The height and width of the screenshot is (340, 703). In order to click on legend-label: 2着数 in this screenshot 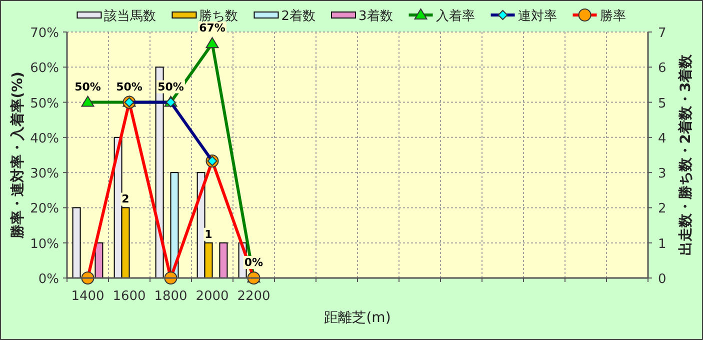, I will do `click(298, 16)`.